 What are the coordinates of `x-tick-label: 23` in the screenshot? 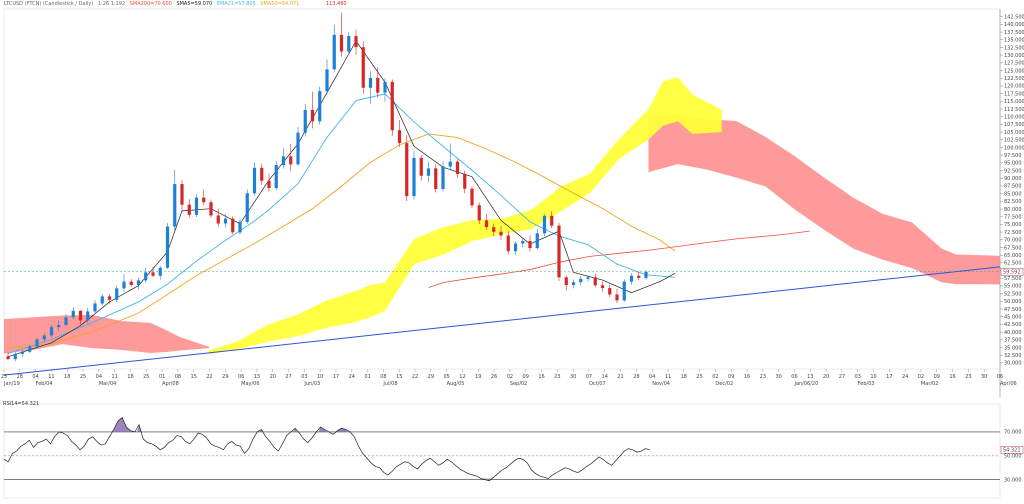 It's located at (763, 377).